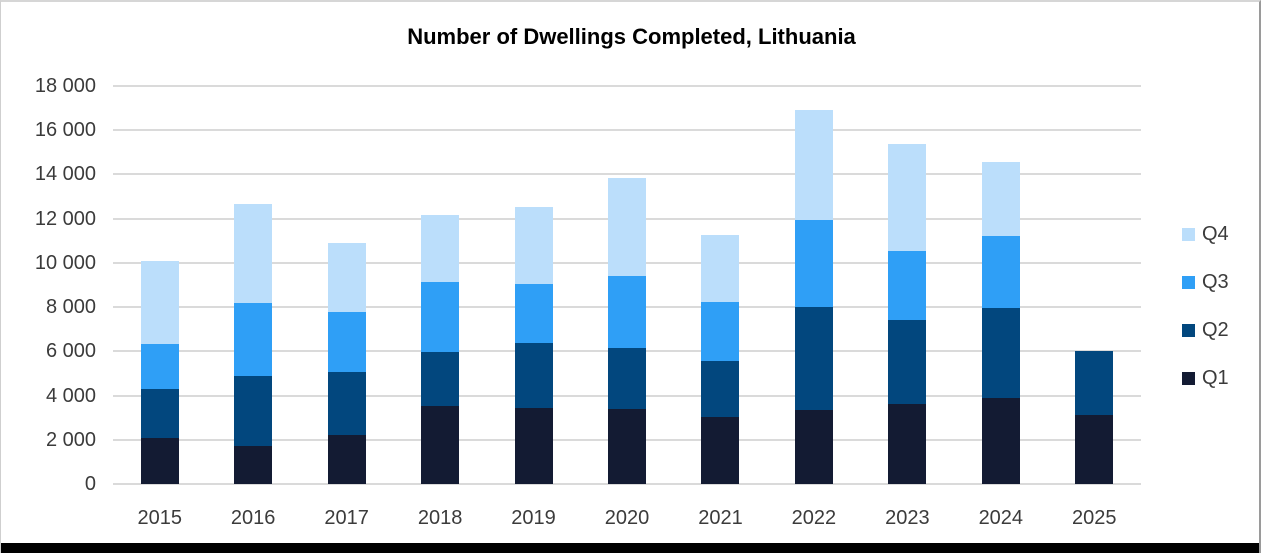 The width and height of the screenshot is (1261, 553). Describe the element at coordinates (907, 362) in the screenshot. I see `bar-segment-q2-2023` at that location.